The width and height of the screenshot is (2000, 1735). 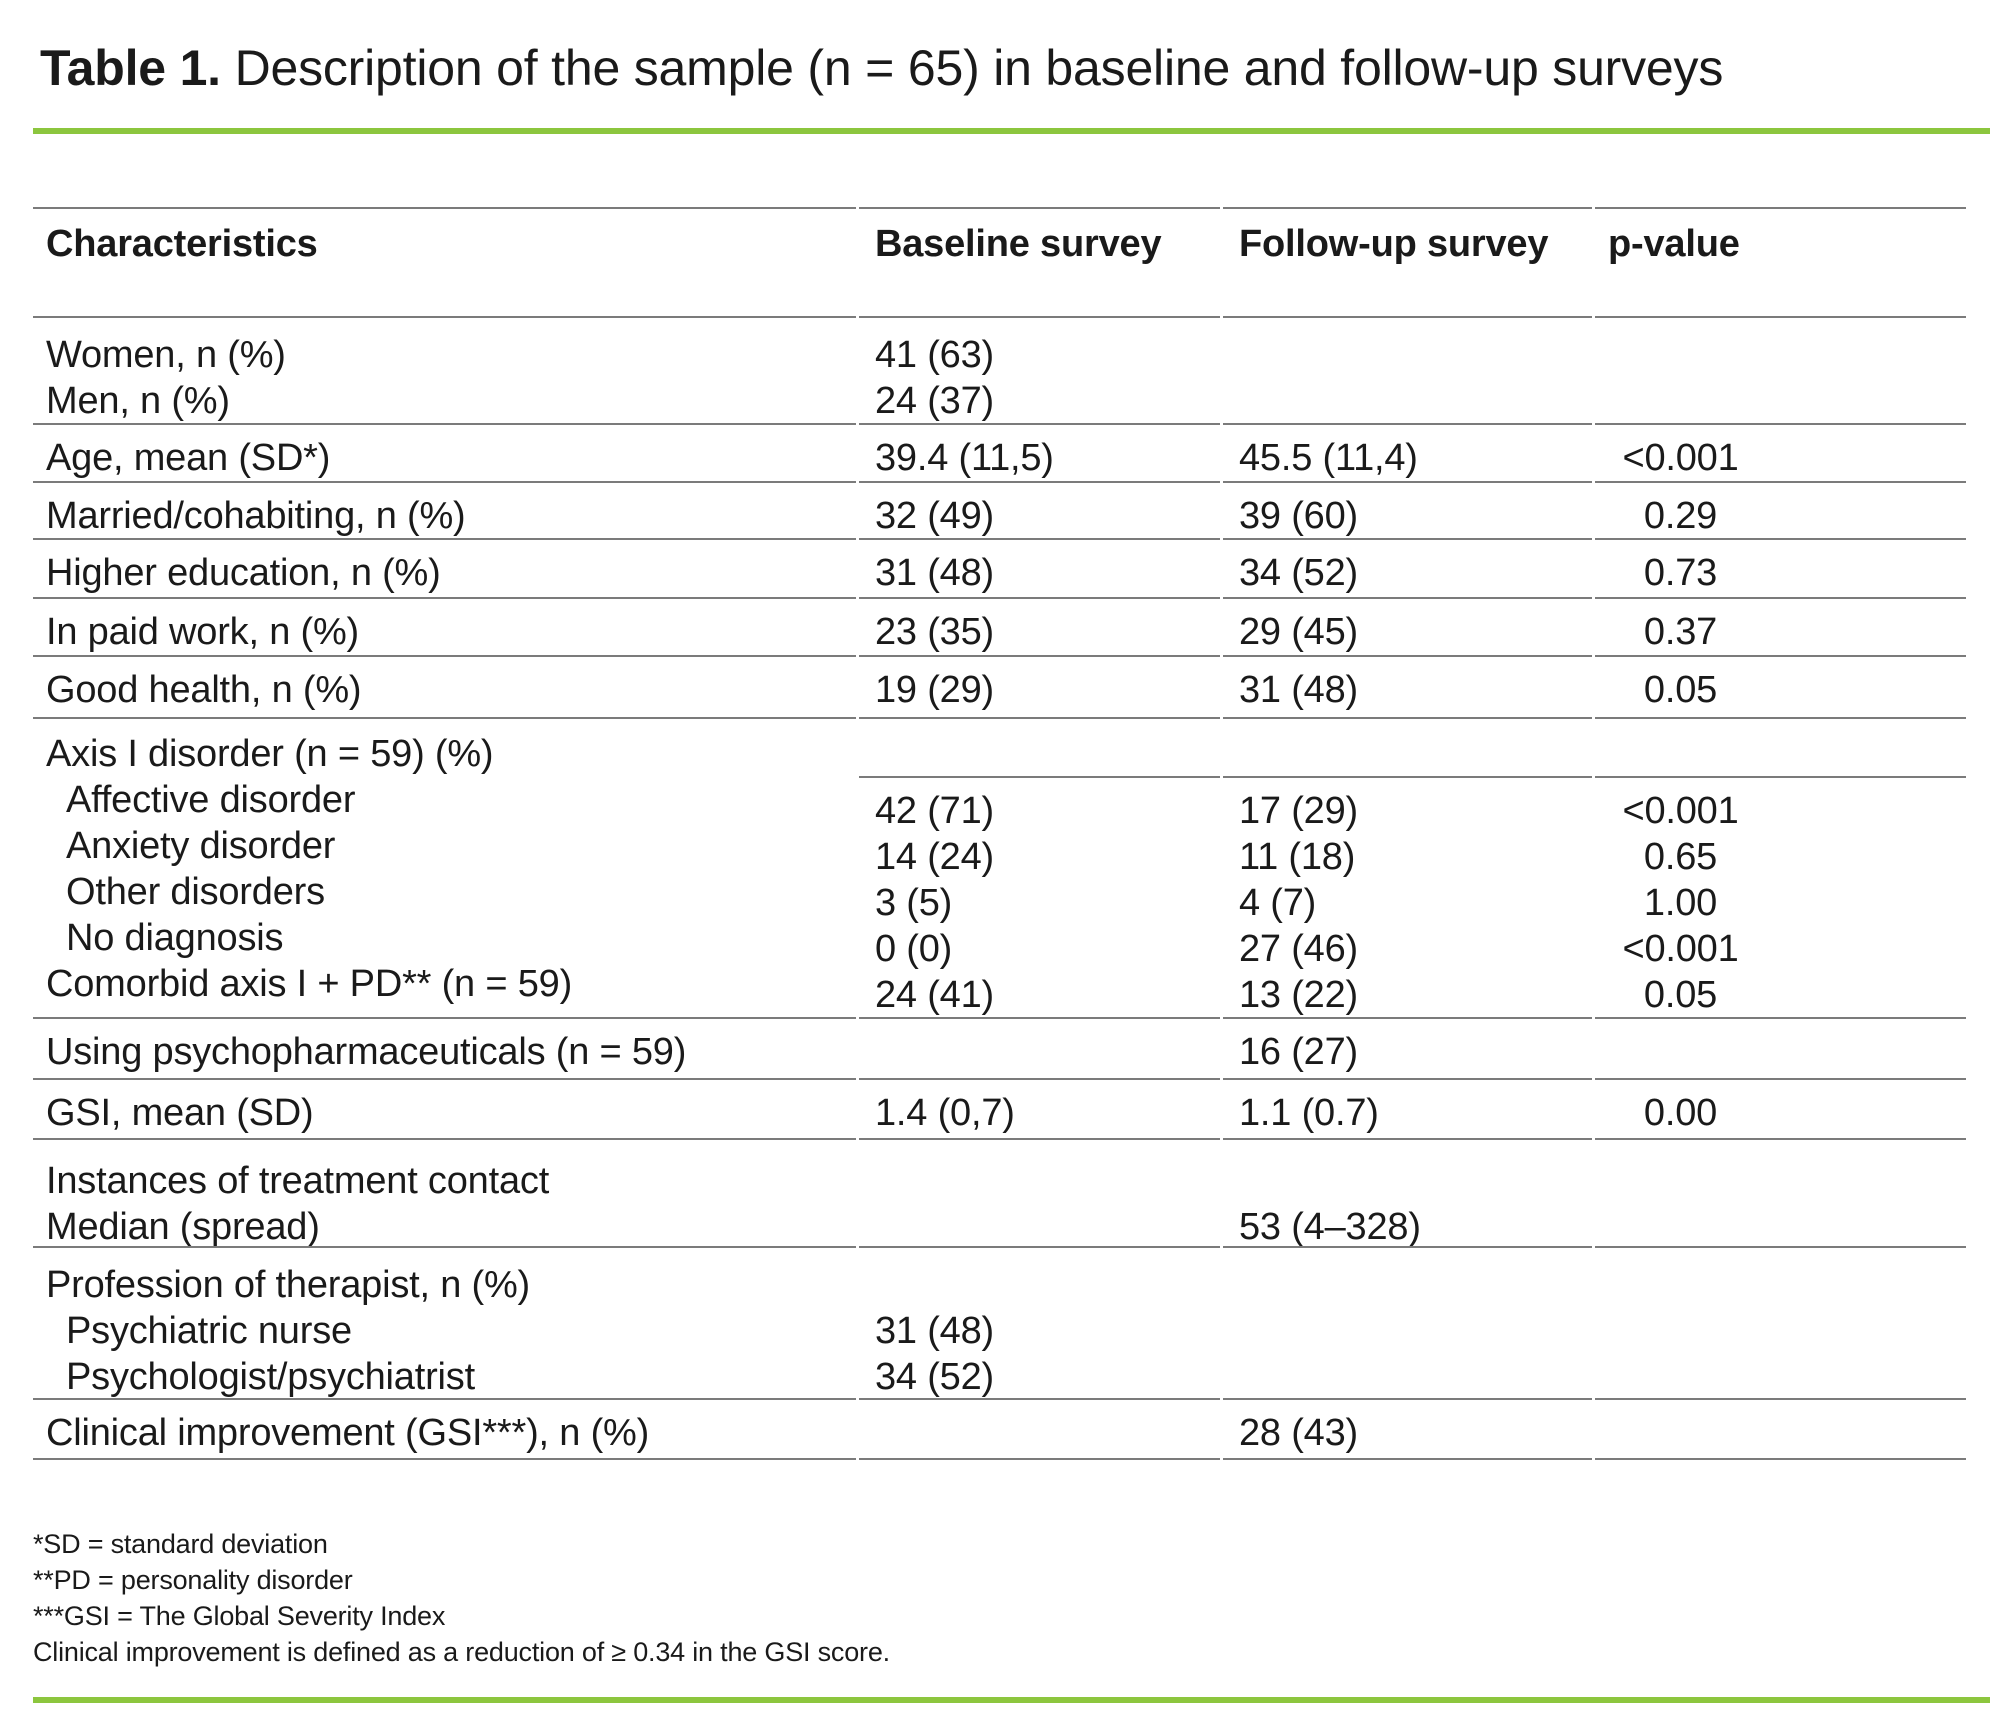 What do you see at coordinates (1680, 857) in the screenshot?
I see `axis-disorders-pvalue-line-1: 0.65` at bounding box center [1680, 857].